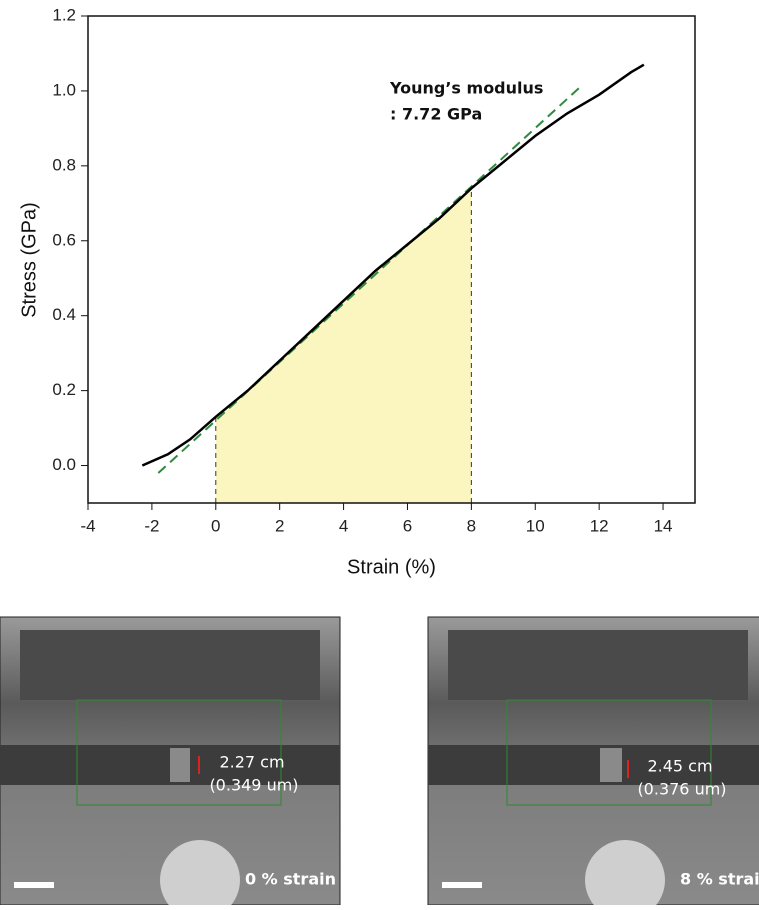 The height and width of the screenshot is (910, 759). Describe the element at coordinates (535, 525) in the screenshot. I see `x-tick-label: 10` at that location.